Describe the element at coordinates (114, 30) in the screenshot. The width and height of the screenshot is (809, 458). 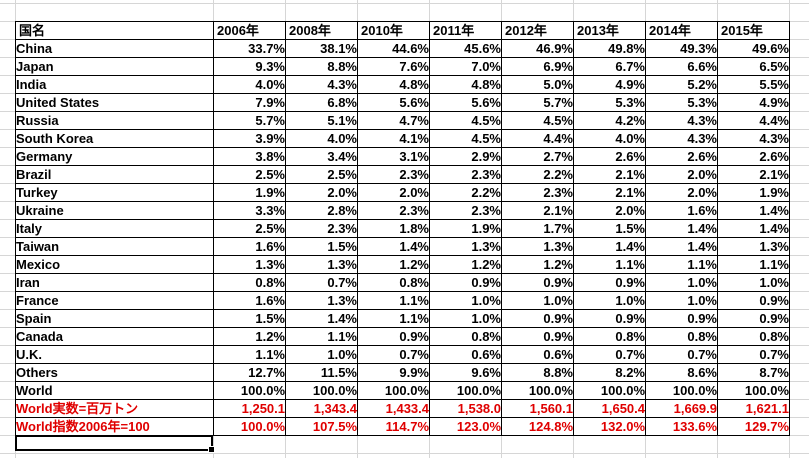
I see `country-column-header: 国名` at that location.